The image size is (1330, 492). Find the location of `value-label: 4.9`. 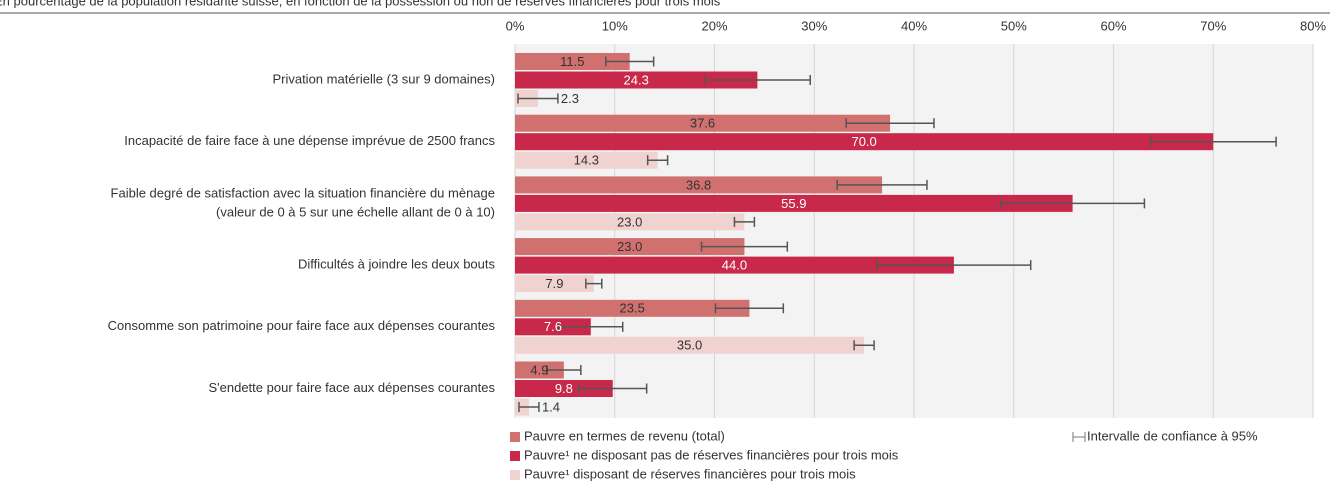

value-label: 4.9 is located at coordinates (539, 369).